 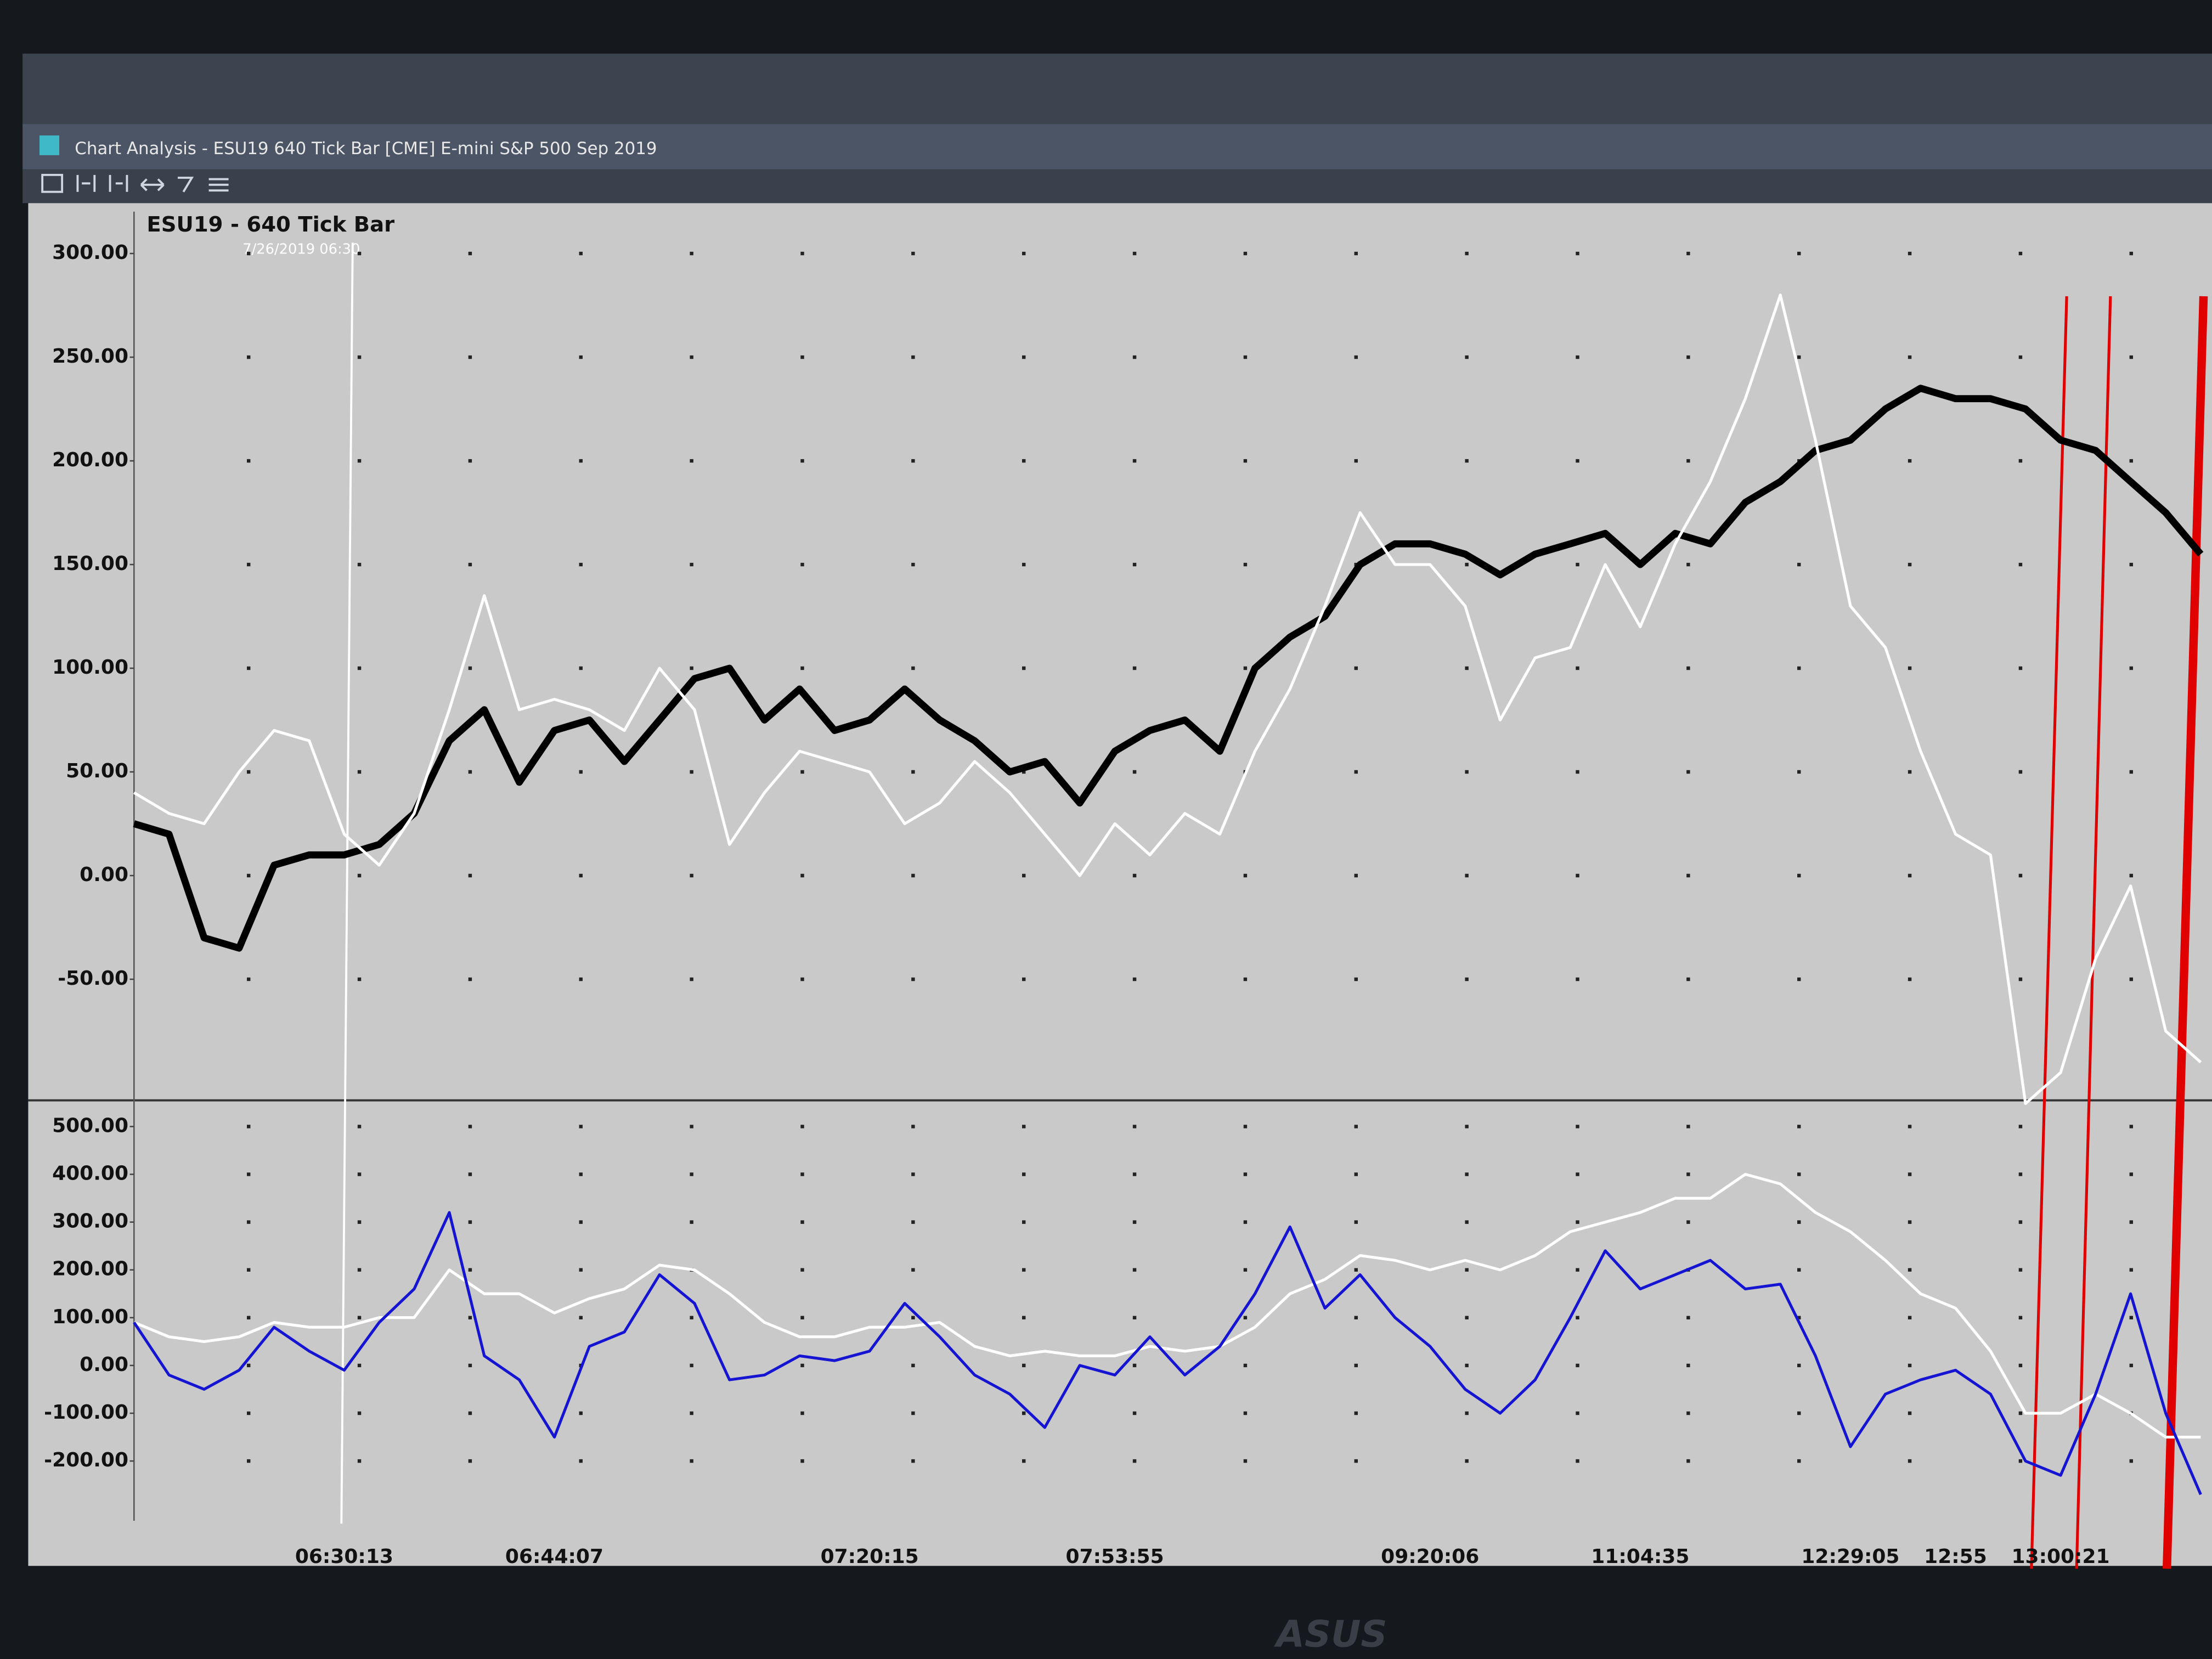 I want to click on window-frame, so click(x=1117, y=90).